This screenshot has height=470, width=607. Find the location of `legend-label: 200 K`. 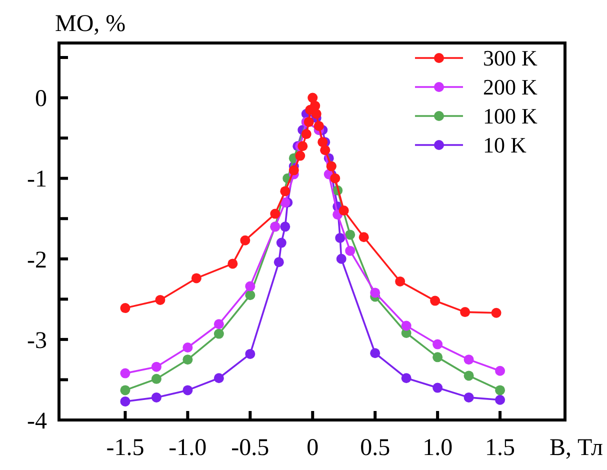

legend-label: 200 K is located at coordinates (510, 87).